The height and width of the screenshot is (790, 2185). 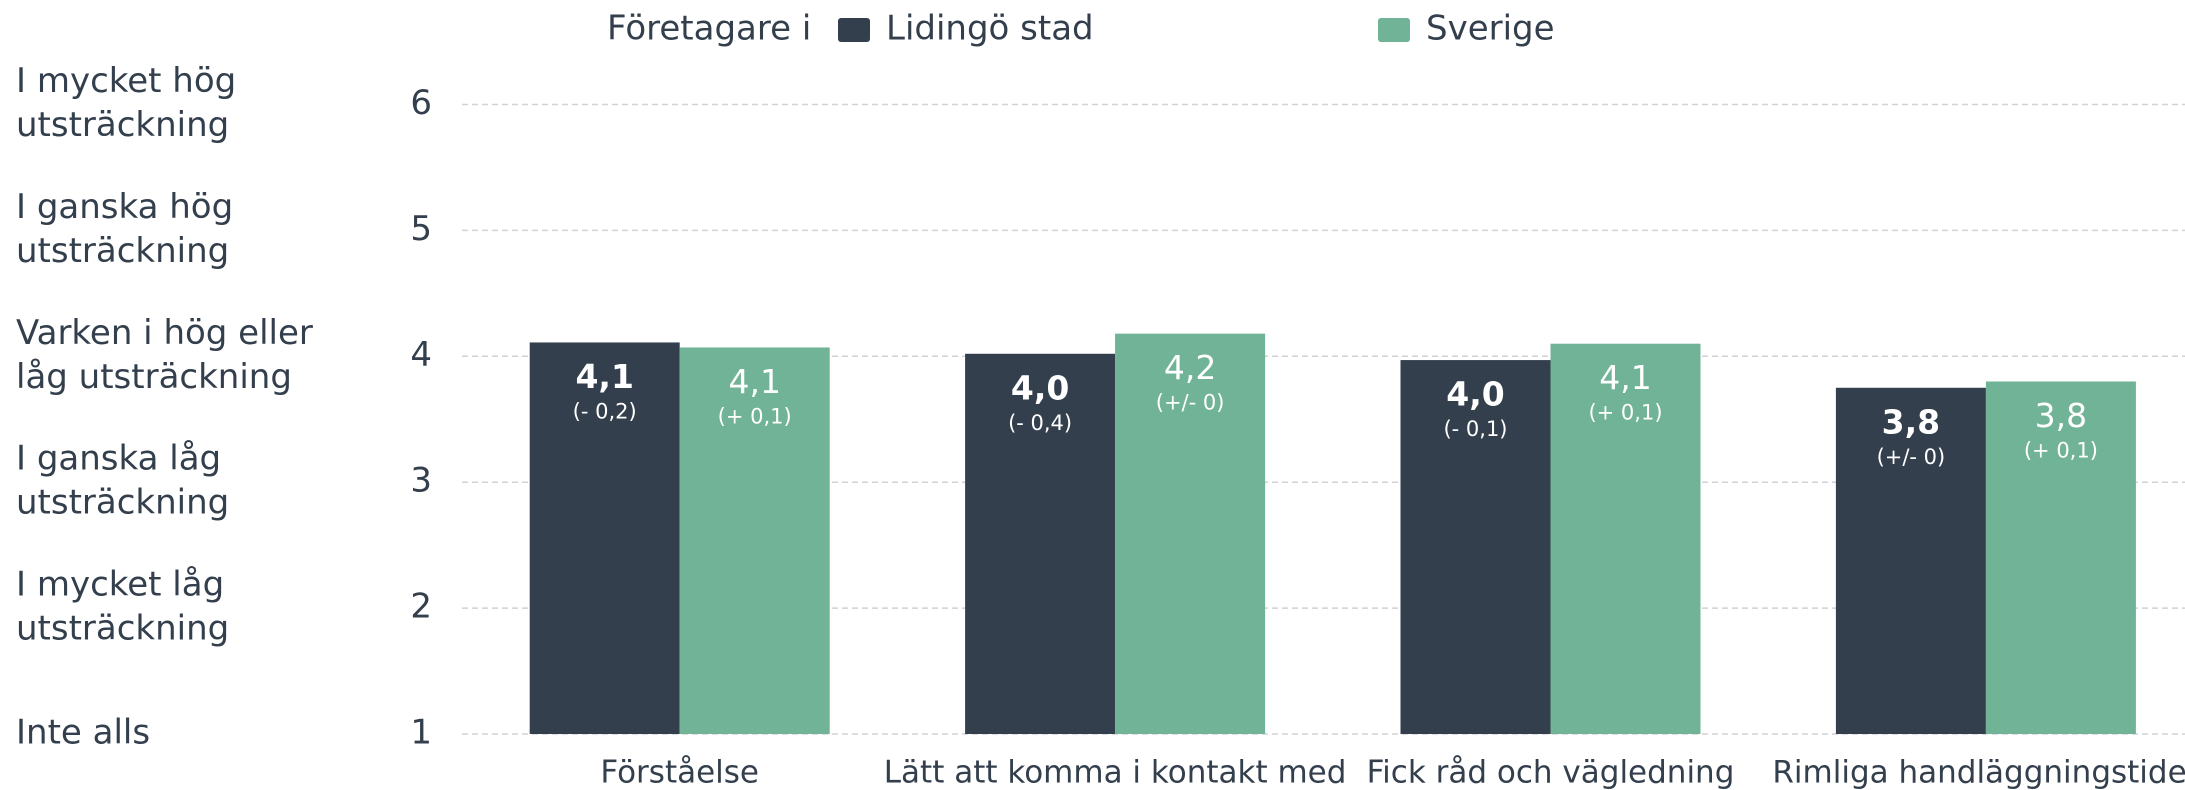 I want to click on scale-label: I mycket låg, so click(x=120, y=585).